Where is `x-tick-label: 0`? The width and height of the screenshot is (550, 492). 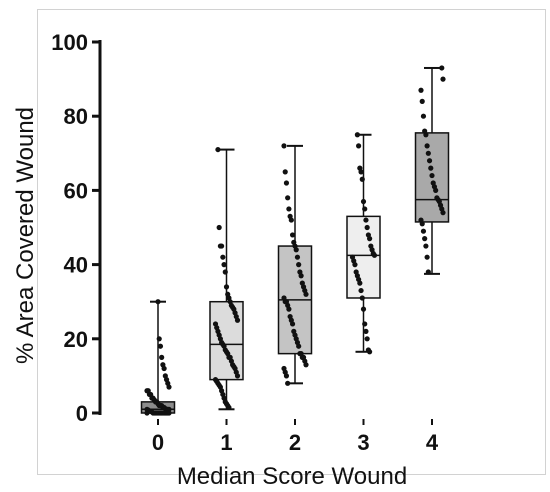
x-tick-label: 0 is located at coordinates (158, 442).